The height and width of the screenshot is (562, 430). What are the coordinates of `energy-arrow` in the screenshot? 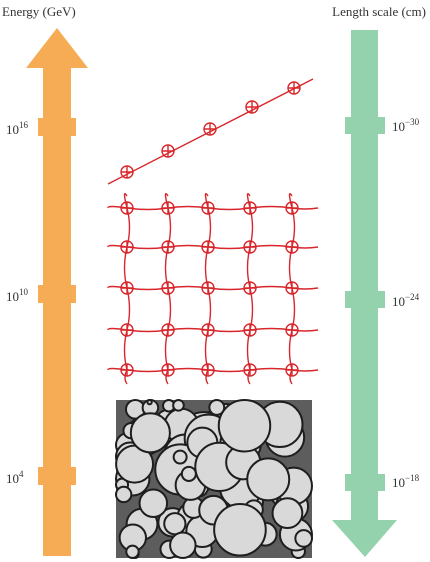 It's located at (57, 292).